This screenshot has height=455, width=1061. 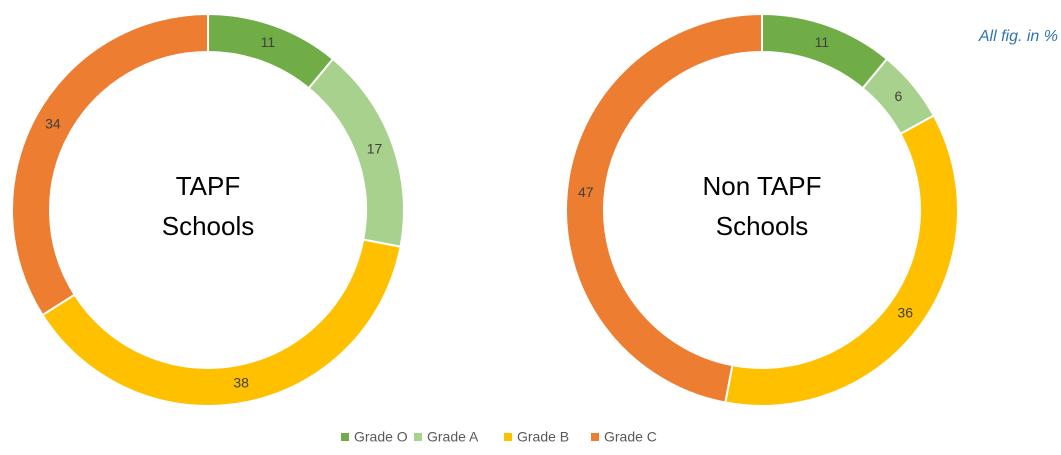 What do you see at coordinates (241, 383) in the screenshot?
I see `data-label: 38` at bounding box center [241, 383].